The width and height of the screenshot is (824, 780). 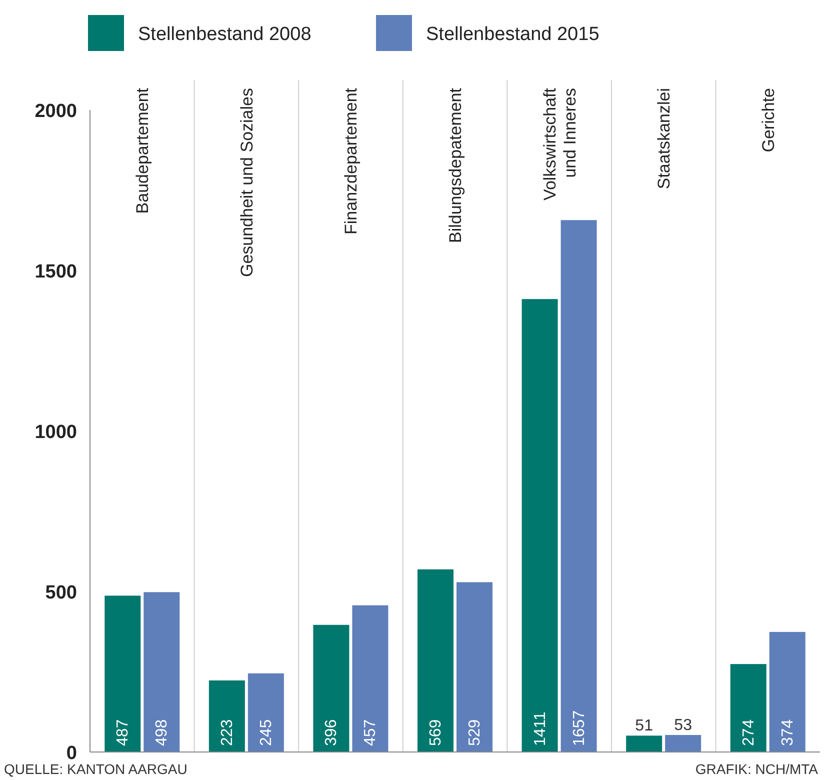 I want to click on data-label: 529, so click(x=475, y=732).